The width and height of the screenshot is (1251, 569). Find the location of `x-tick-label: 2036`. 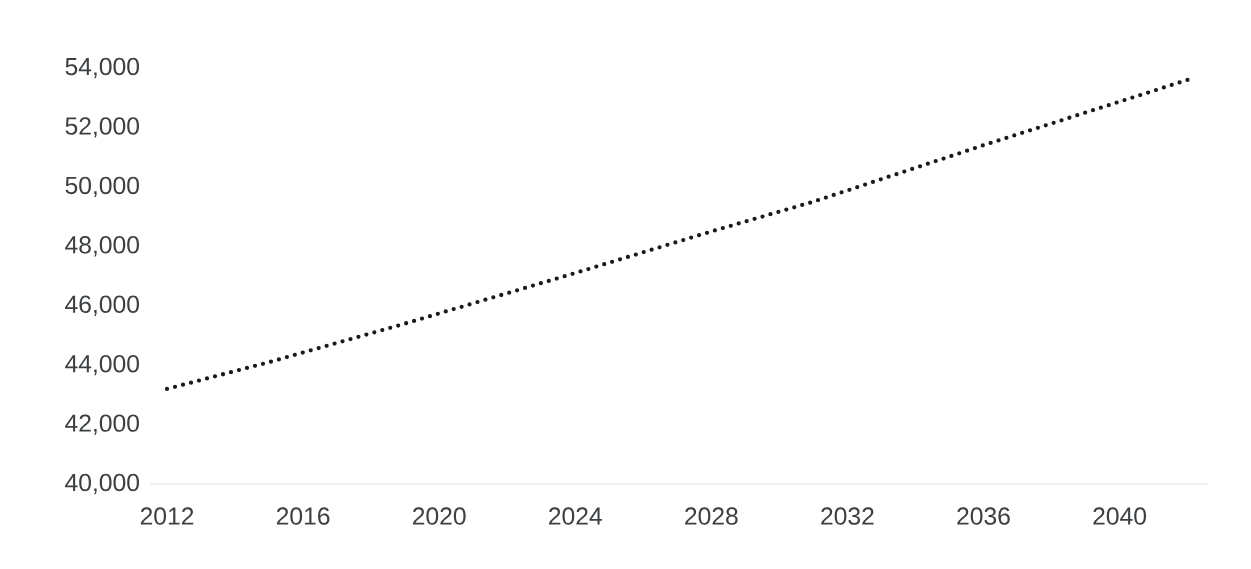

x-tick-label: 2036 is located at coordinates (983, 516).